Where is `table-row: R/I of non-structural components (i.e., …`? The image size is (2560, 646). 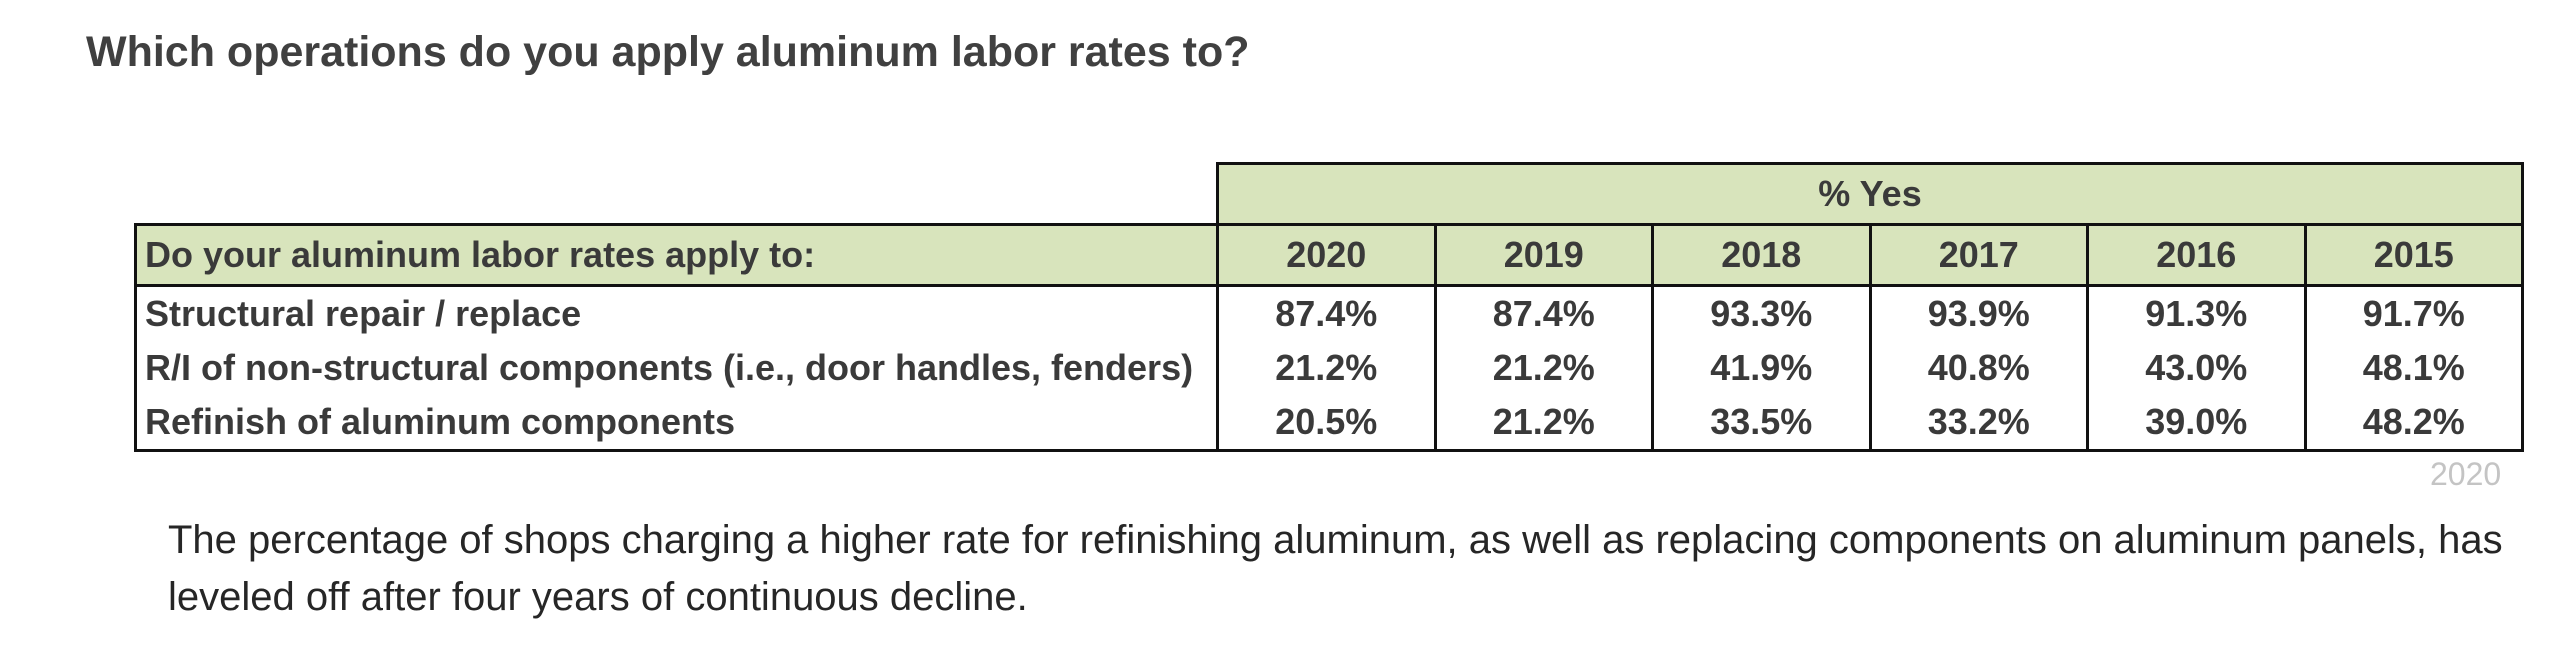 table-row: R/I of non-structural components (i.e., … is located at coordinates (1329, 368).